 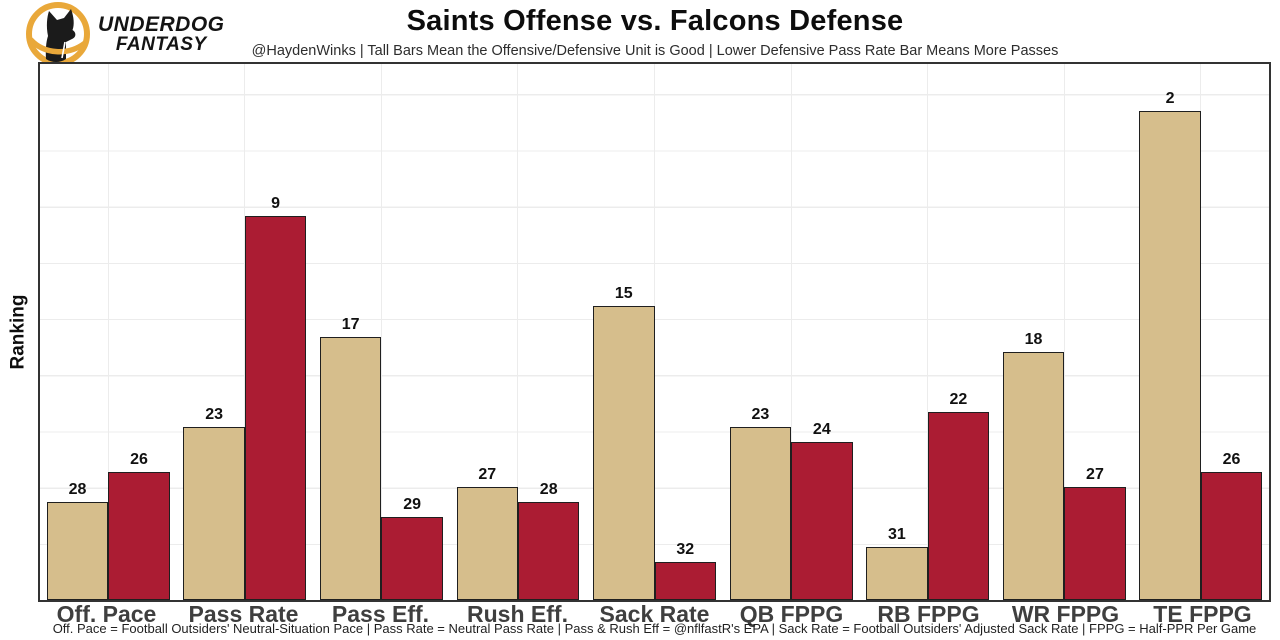 What do you see at coordinates (1202, 614) in the screenshot?
I see `x-tick-label: TE FPPG` at bounding box center [1202, 614].